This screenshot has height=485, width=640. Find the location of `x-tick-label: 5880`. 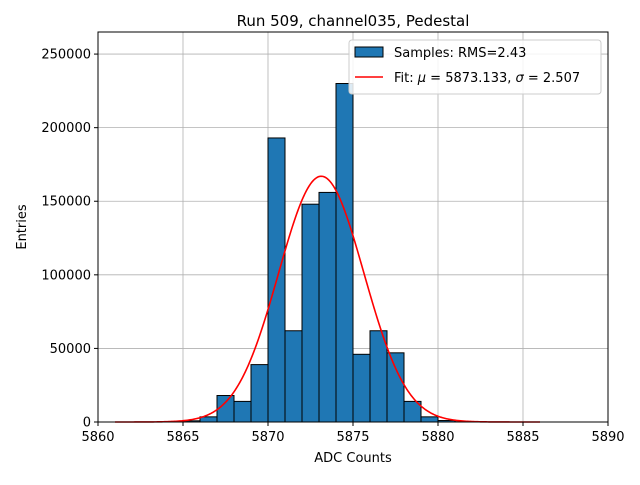

x-tick-label: 5880 is located at coordinates (437, 437).